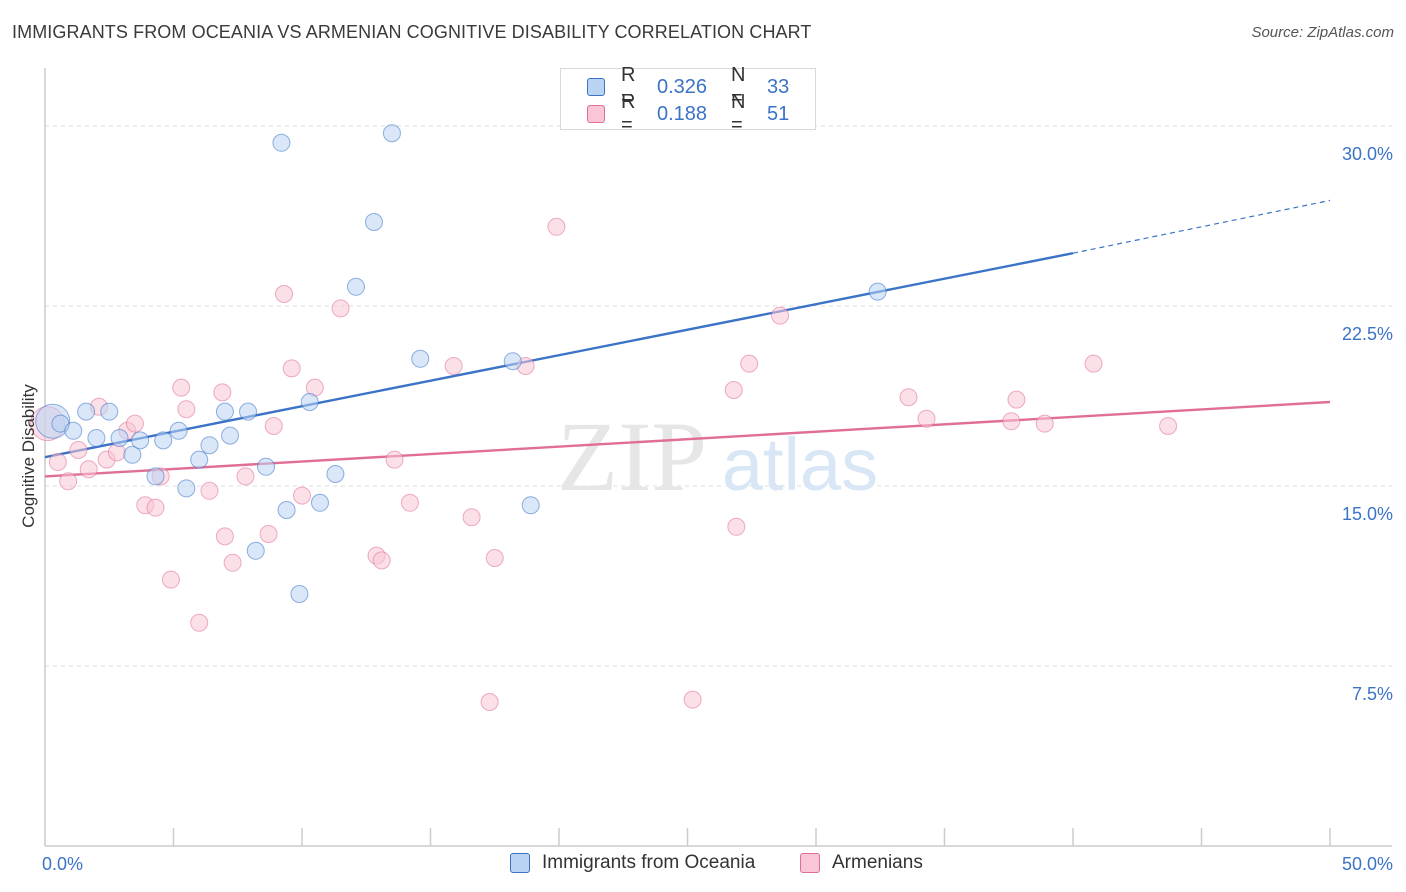 This screenshot has width=1406, height=892. Describe the element at coordinates (810, 863) in the screenshot. I see `armenians-legend-swatch` at that location.